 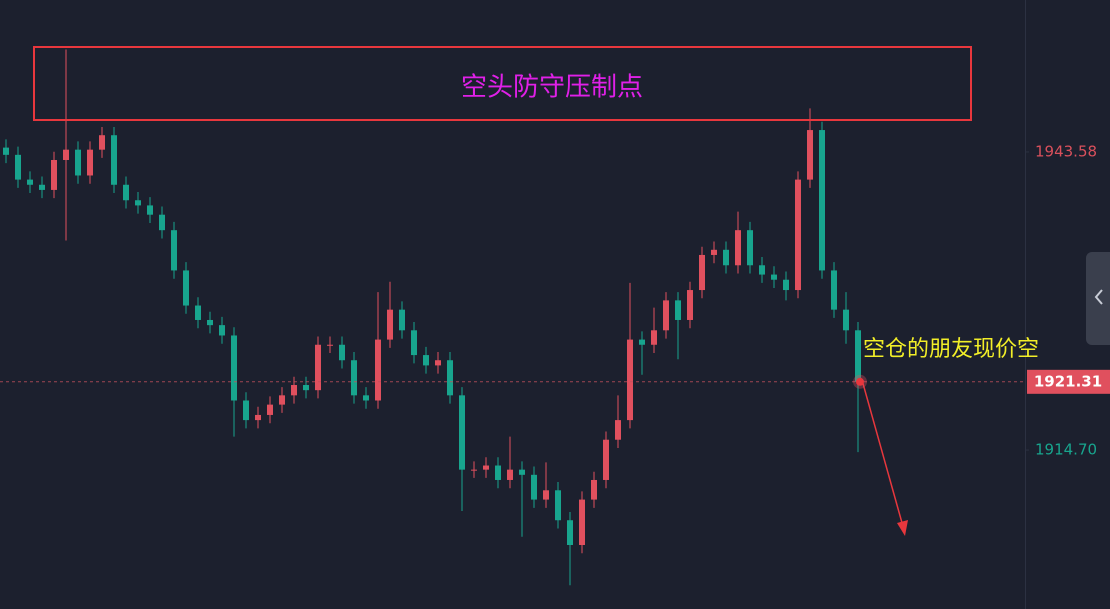 I want to click on collapse-chevron, so click(x=1098, y=297).